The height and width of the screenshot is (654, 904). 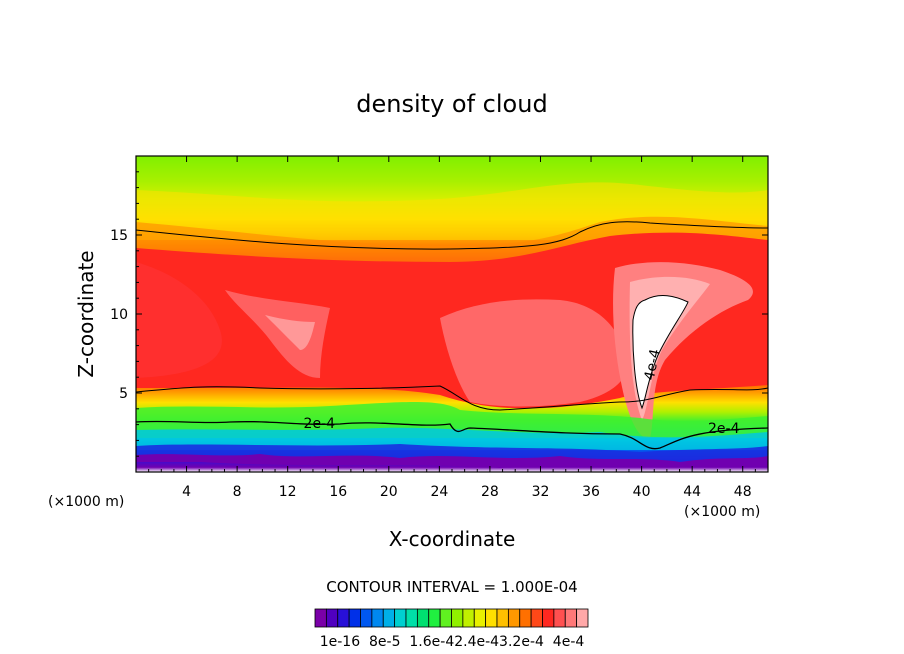 I want to click on x-tick-label: 44, so click(x=692, y=492).